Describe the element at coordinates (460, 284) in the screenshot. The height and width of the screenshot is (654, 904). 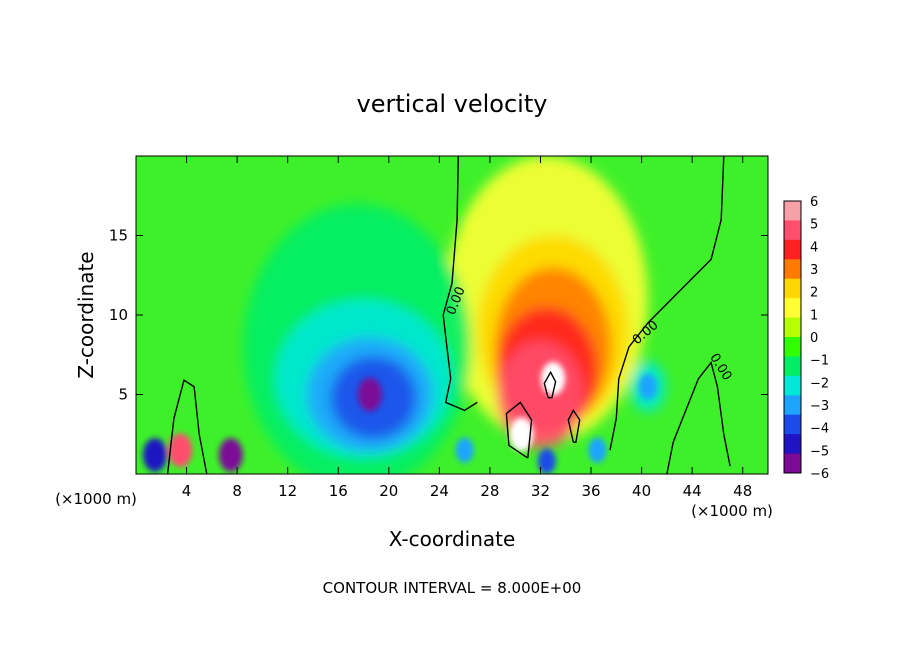
I see `contour-zero-left` at that location.